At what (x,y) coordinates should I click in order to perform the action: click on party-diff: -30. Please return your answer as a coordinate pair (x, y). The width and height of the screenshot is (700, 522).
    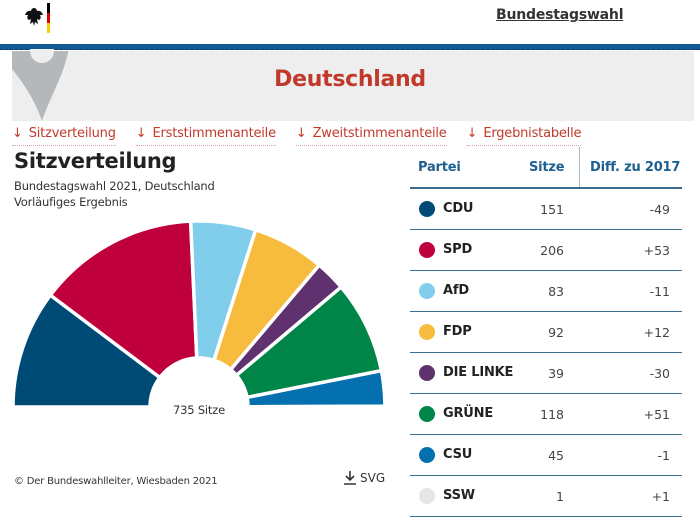
    Looking at the image, I should click on (659, 373).